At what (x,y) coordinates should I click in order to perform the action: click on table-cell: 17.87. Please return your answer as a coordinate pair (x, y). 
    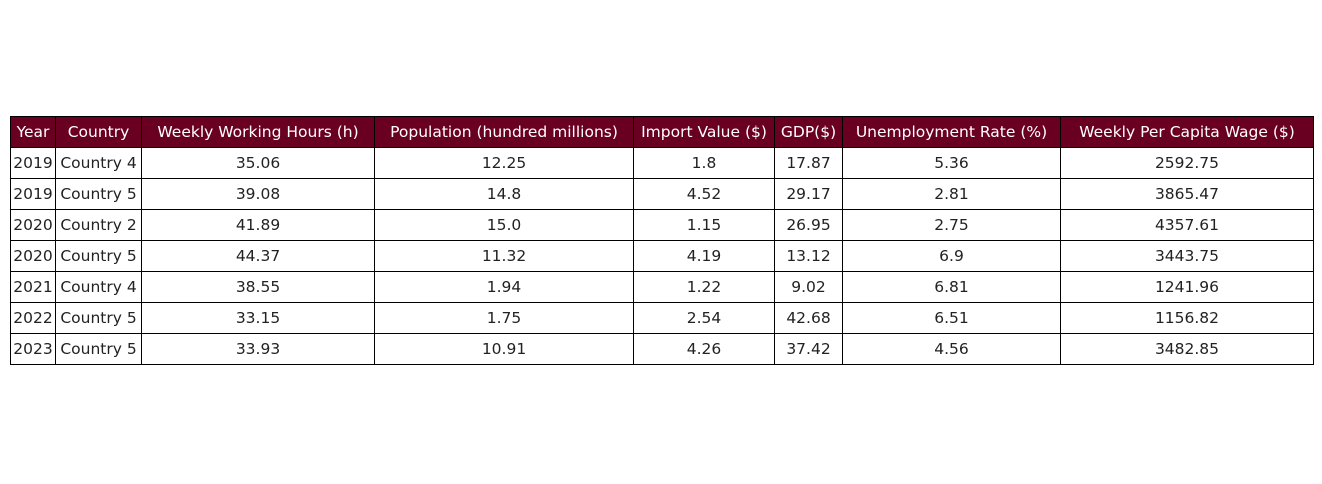
    Looking at the image, I should click on (808, 163).